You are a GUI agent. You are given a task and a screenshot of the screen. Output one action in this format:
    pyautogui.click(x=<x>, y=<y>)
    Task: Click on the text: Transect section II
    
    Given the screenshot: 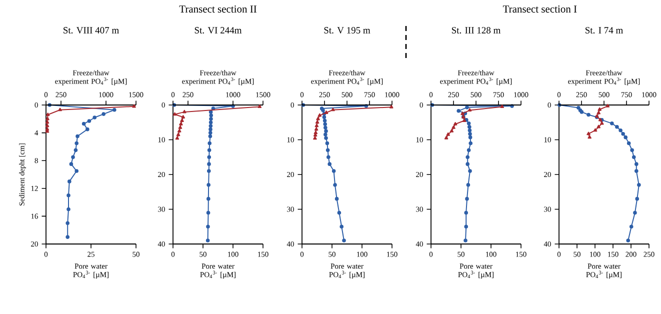 What is the action you would take?
    pyautogui.click(x=218, y=9)
    